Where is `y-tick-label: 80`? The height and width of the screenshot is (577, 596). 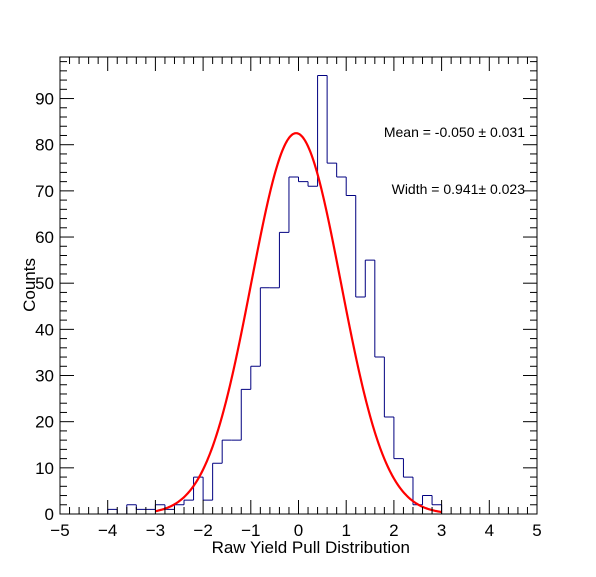
y-tick-label: 80 is located at coordinates (44, 145).